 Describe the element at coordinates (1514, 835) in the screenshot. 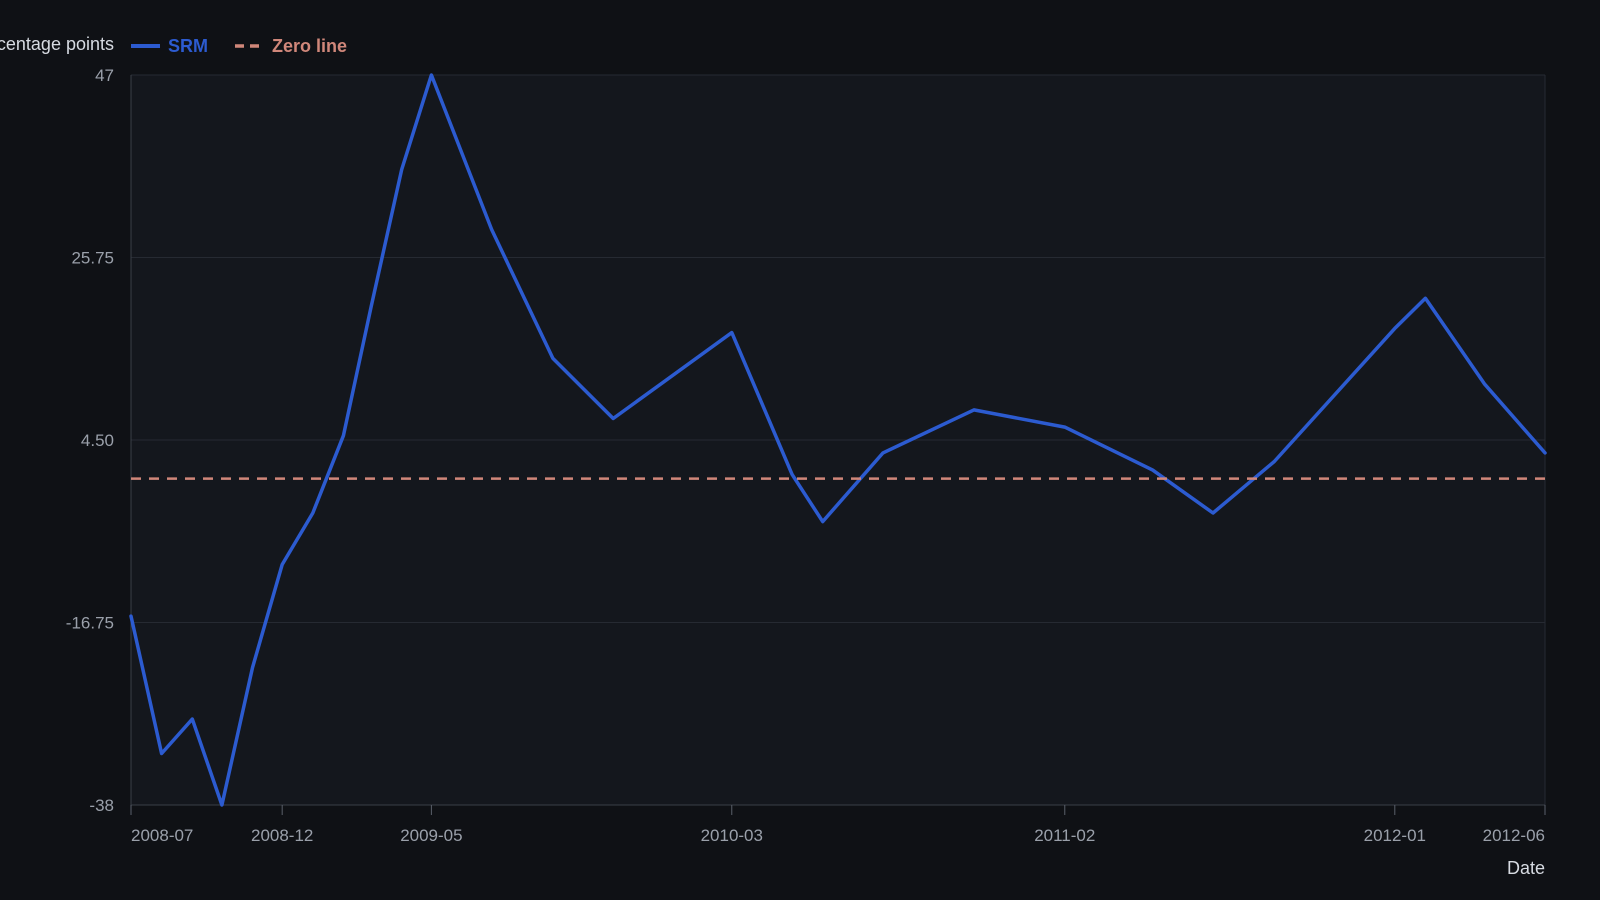

I see `x-tick-label: 2012-06` at that location.